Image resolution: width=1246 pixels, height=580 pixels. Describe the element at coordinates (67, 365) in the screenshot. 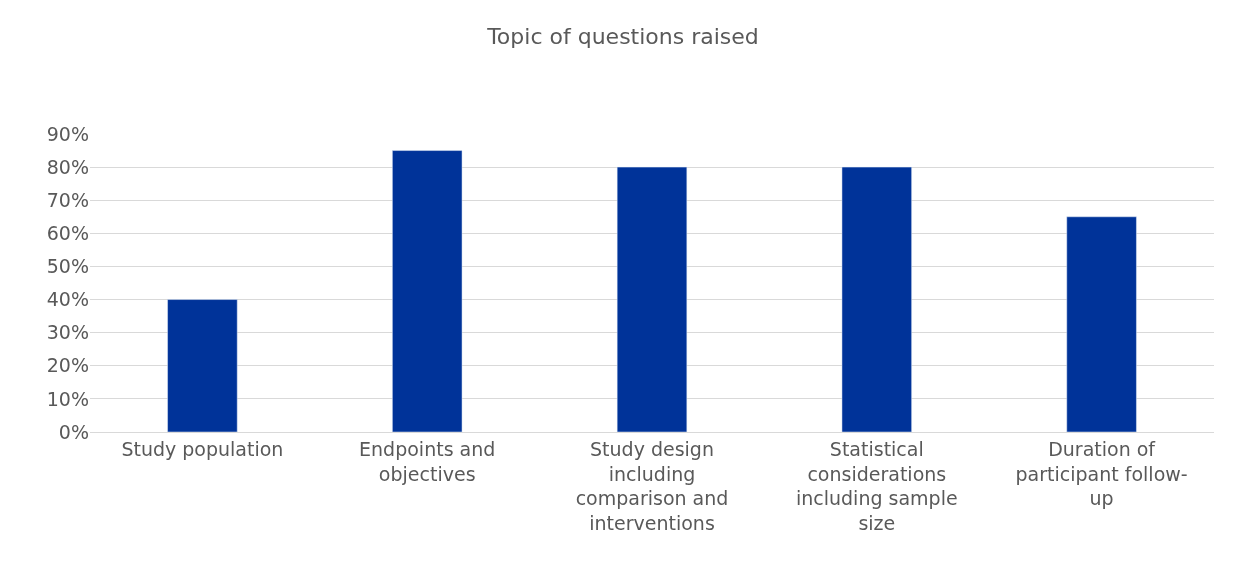

I see `y-tick-label: 20%` at that location.